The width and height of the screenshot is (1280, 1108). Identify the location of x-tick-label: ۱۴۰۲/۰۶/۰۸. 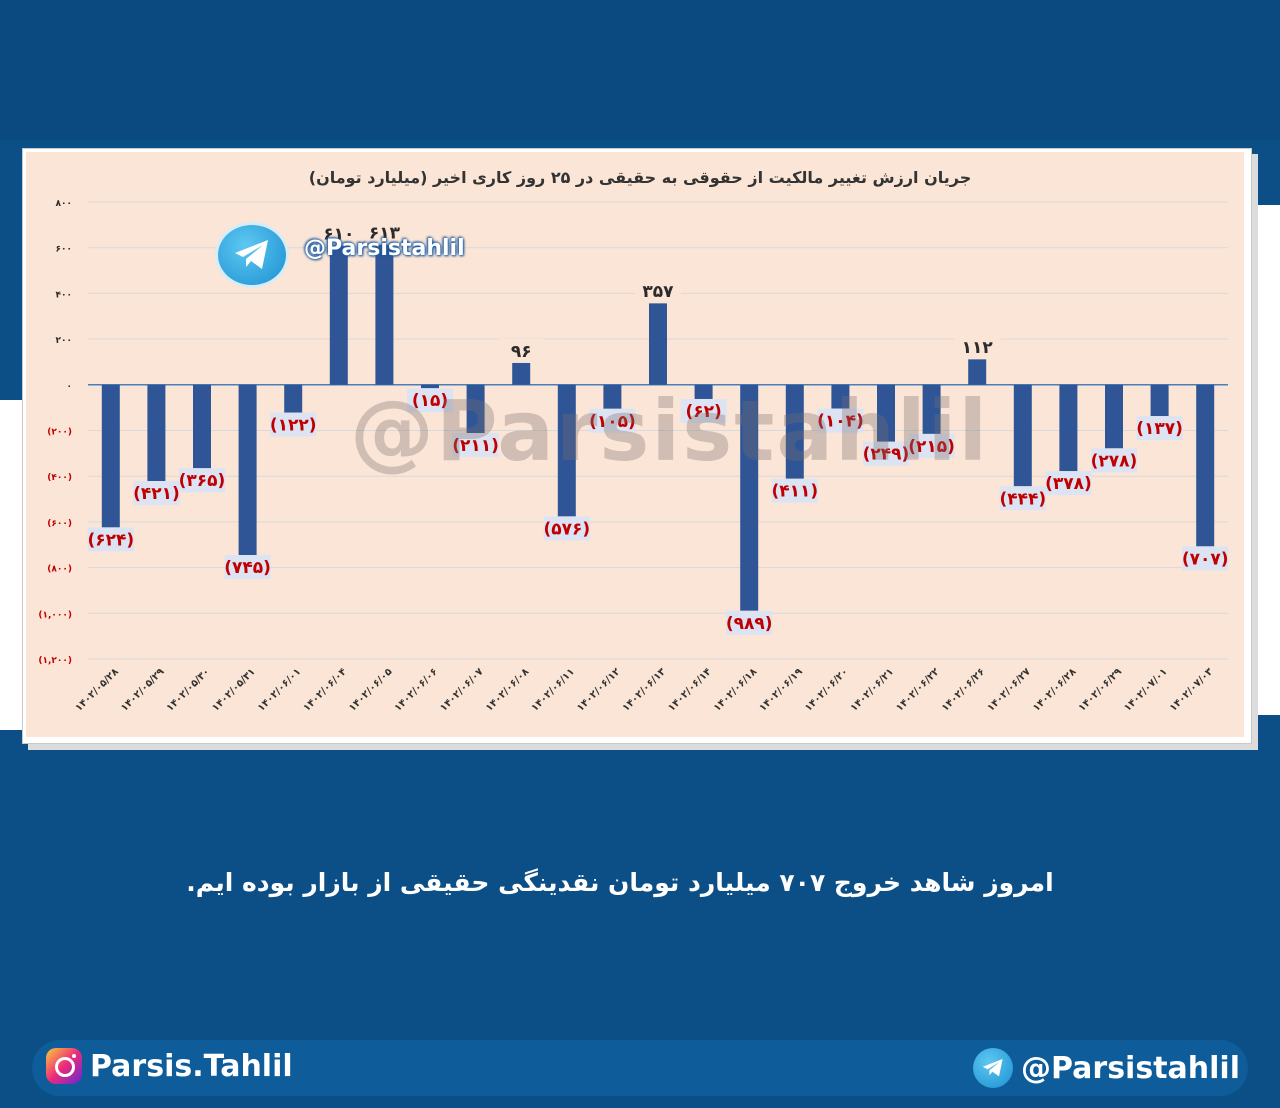
(507, 689).